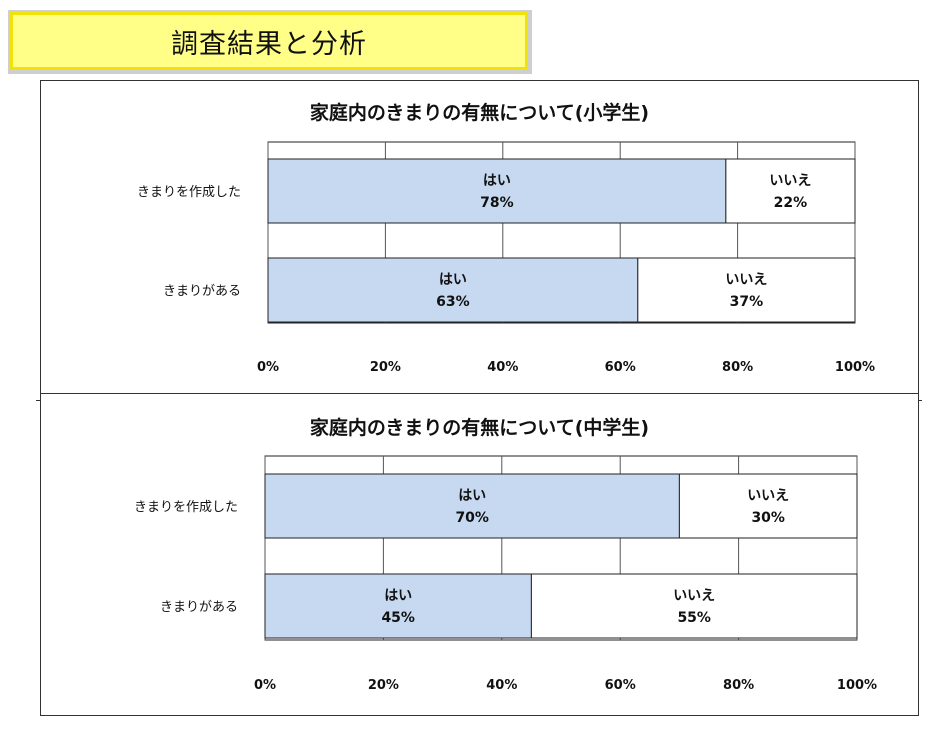  Describe the element at coordinates (747, 302) in the screenshot. I see `data-value-label: 37%` at that location.